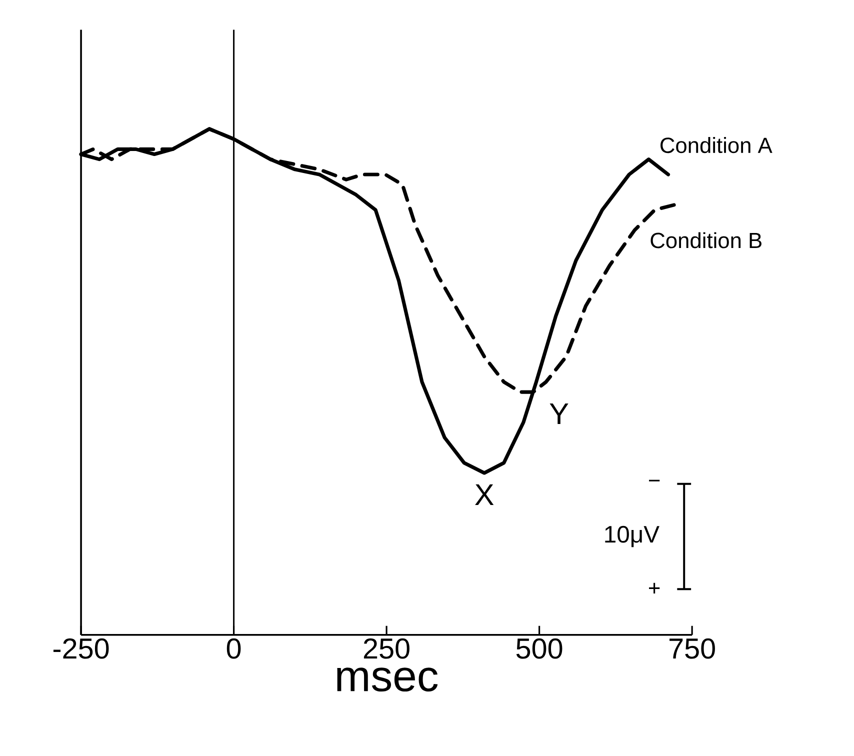 This screenshot has height=756, width=854. Describe the element at coordinates (387, 648) in the screenshot. I see `x-tick-label: 250` at that location.